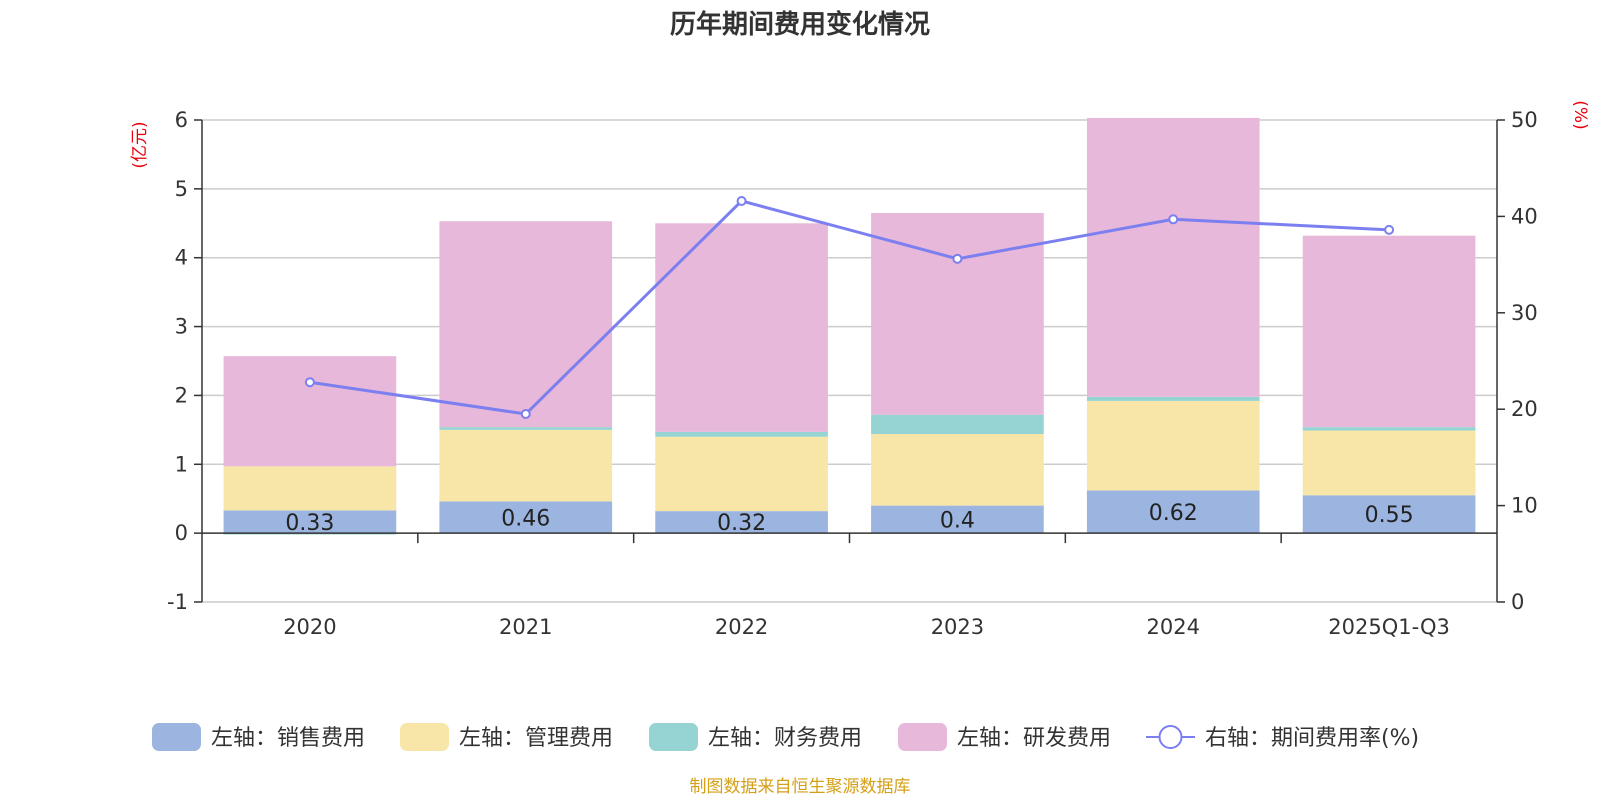 Image resolution: width=1600 pixels, height=800 pixels. Describe the element at coordinates (177, 602) in the screenshot. I see `left-axis-tick-label: -1` at that location.